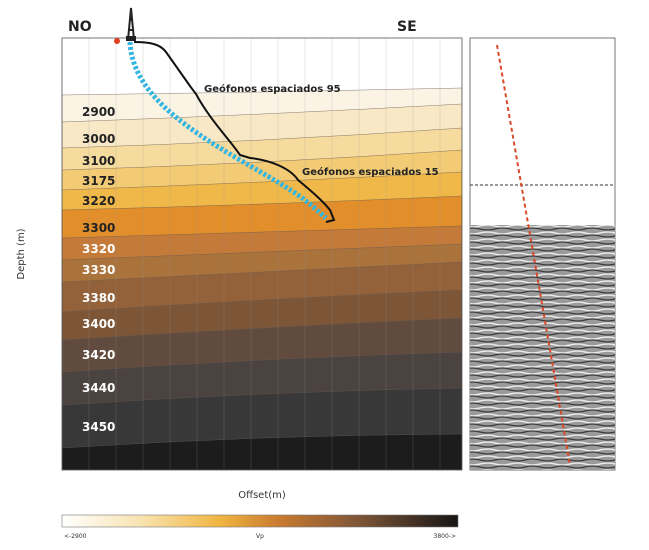  I want to click on colorbar-max: 3800->, so click(445, 536).